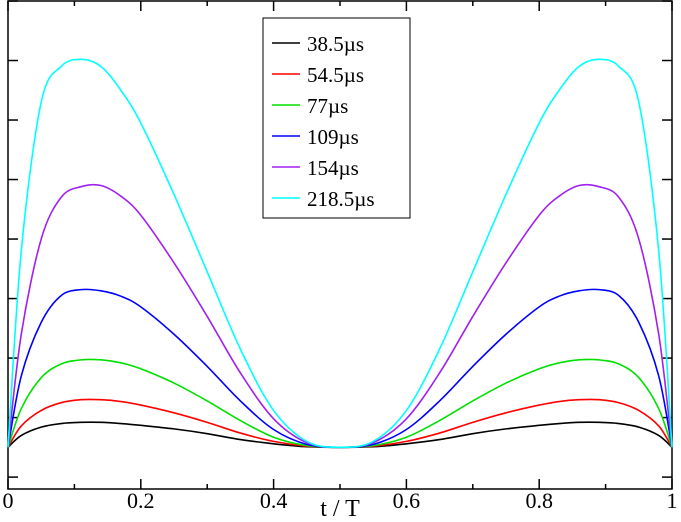  I want to click on x-tick-labels: 0 0.2 0.4 0.6 0.8 1, so click(340, 500).